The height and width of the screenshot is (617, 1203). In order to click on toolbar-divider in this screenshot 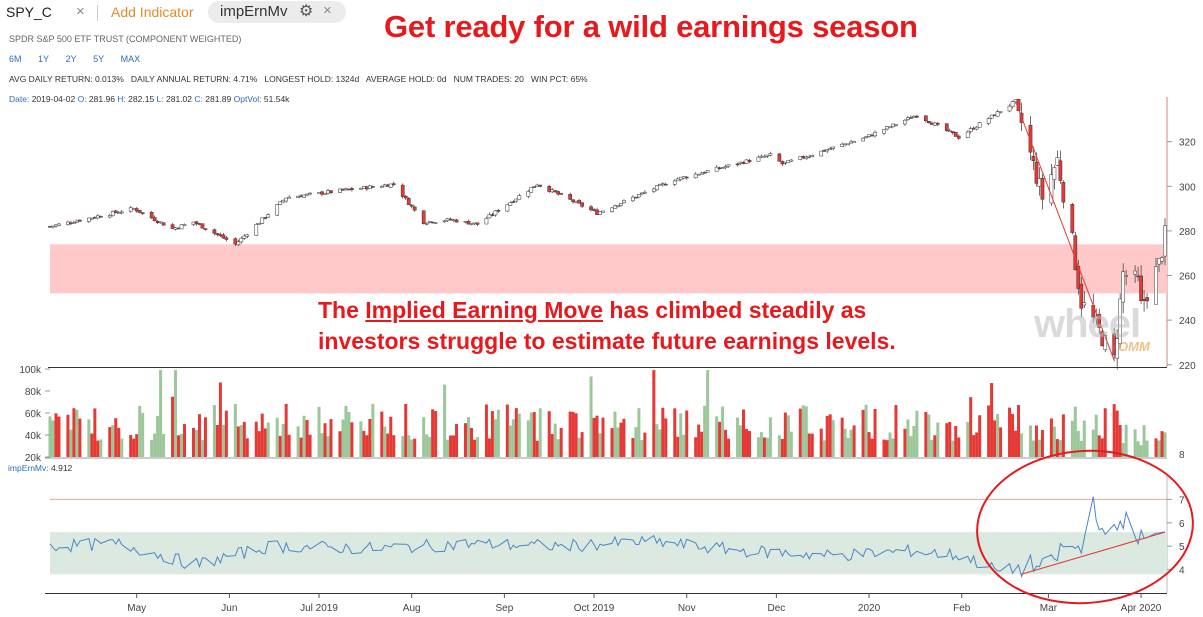, I will do `click(97, 13)`.